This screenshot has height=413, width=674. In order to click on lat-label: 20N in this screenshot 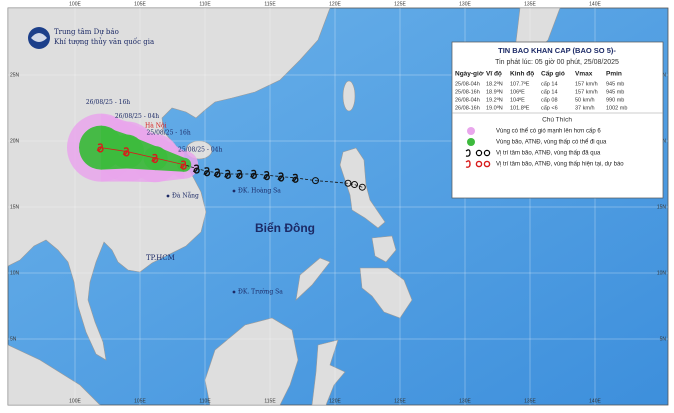, I will do `click(15, 141)`.